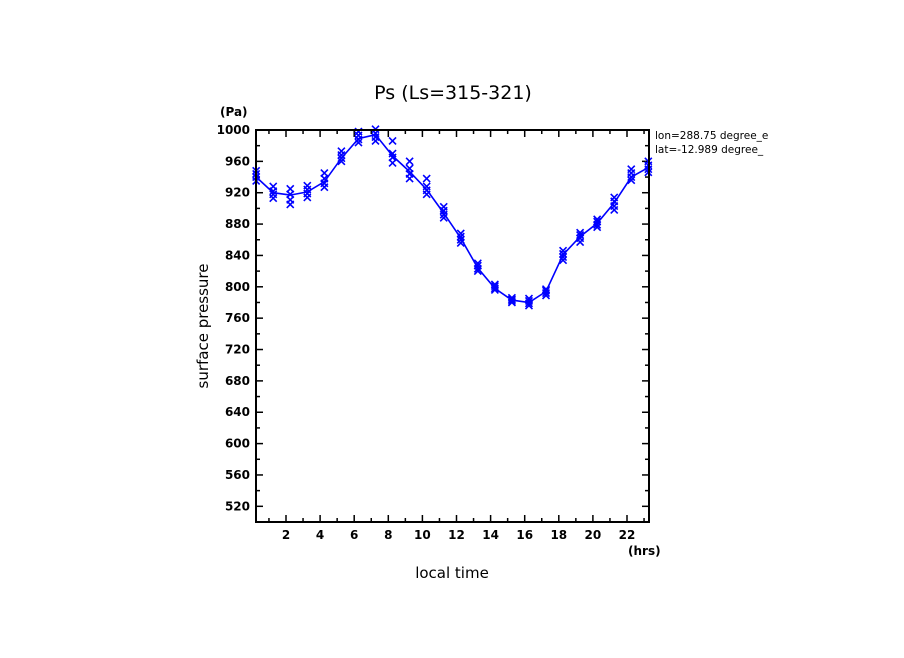 This screenshot has height=658, width=904. I want to click on y-tick-label: 760, so click(237, 318).